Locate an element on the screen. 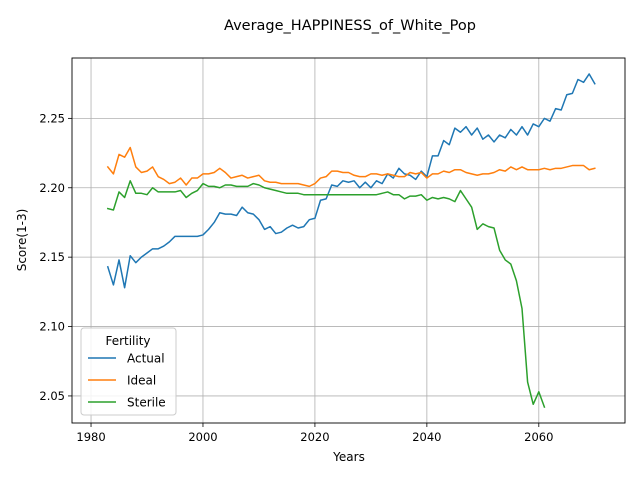 The image size is (640, 480). y-axis-ticks: 2.05 2.10 2.15 2.20 2.25 is located at coordinates (55, 257).